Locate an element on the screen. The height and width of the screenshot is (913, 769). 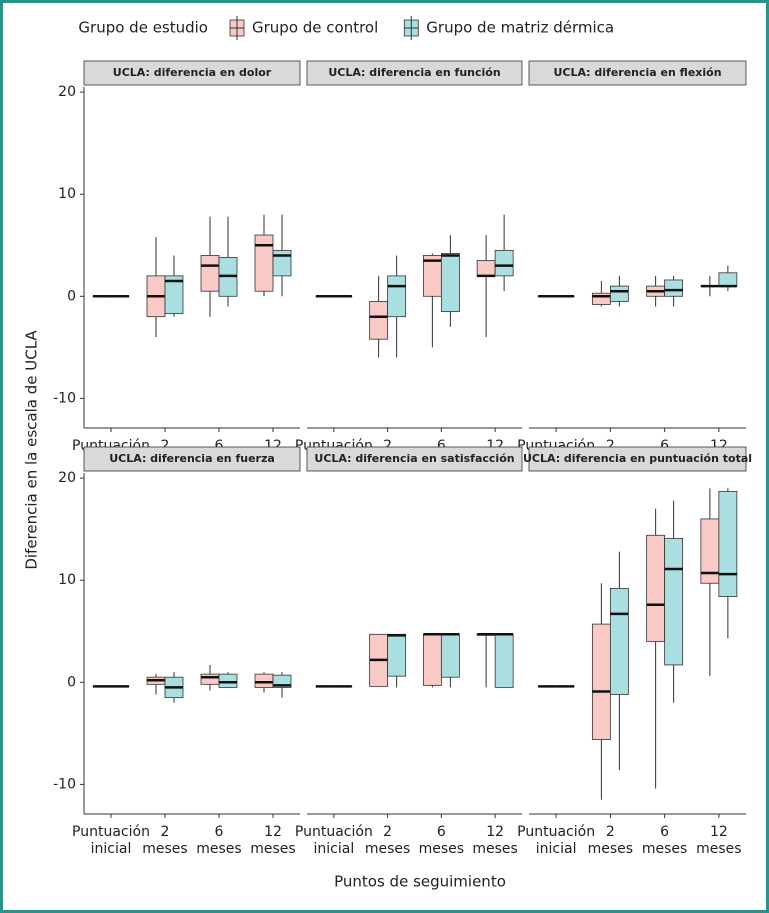
strip-label: UCLA: diferencia en flexión is located at coordinates (637, 72).